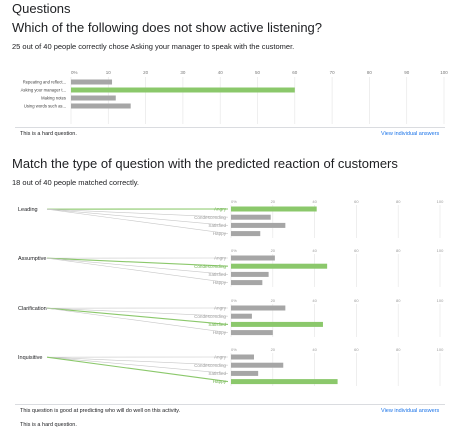  Describe the element at coordinates (230, 404) in the screenshot. I see `q2-footer-divider` at that location.